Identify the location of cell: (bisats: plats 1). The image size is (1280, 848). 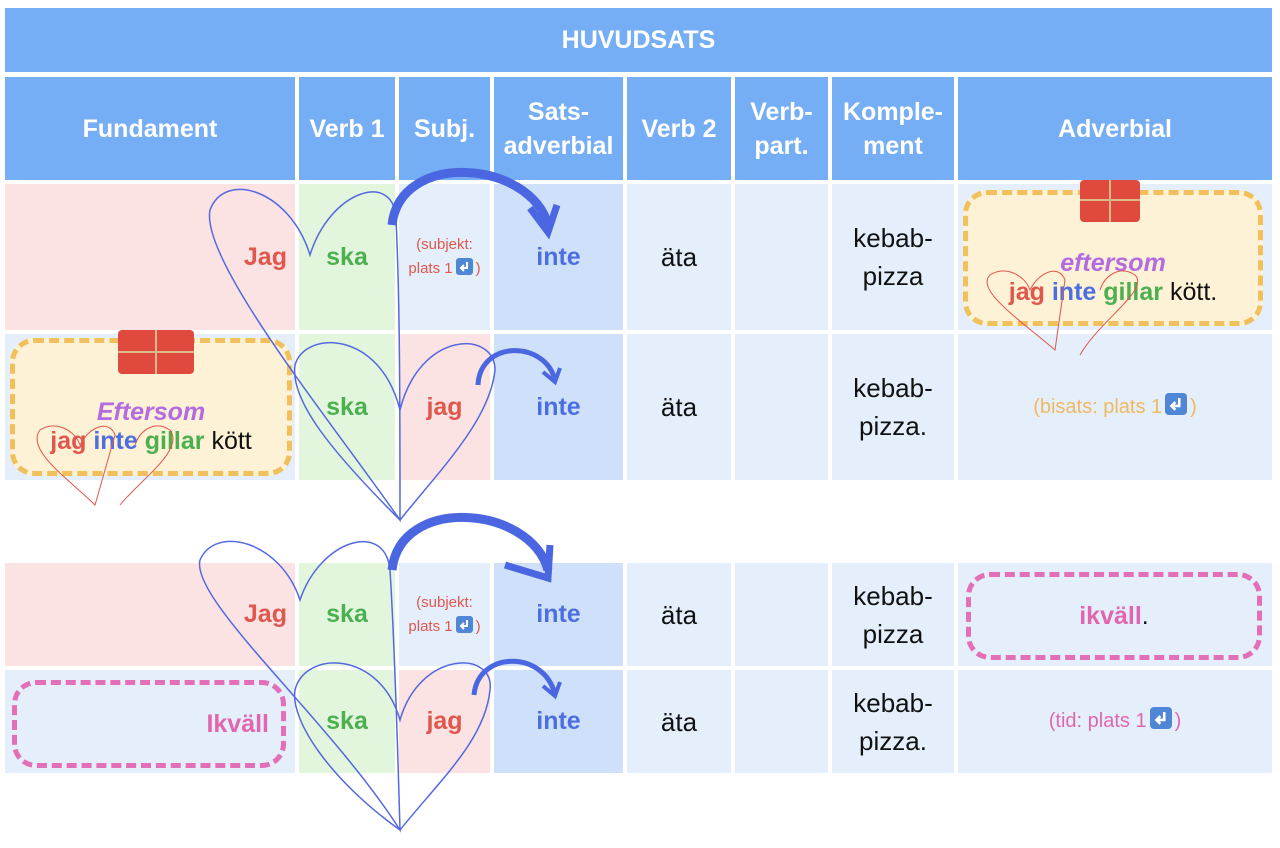
(1115, 407).